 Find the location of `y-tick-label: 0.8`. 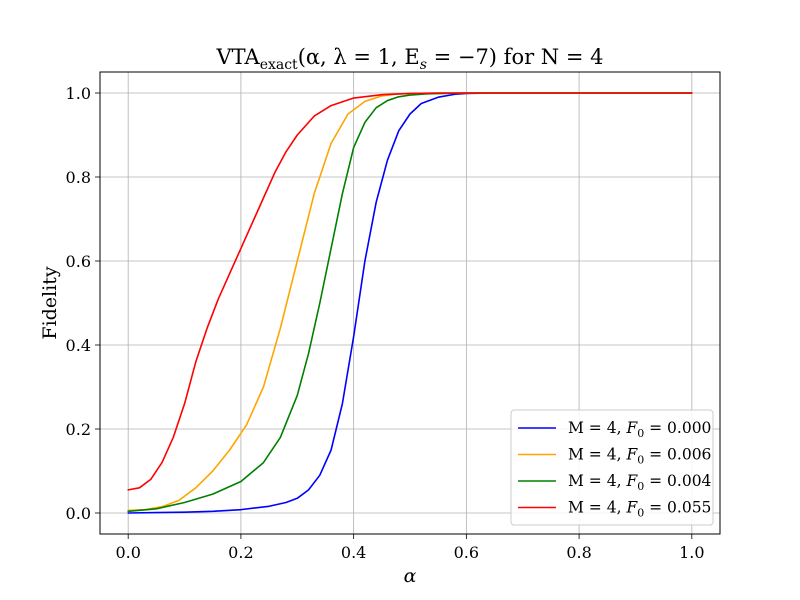

y-tick-label: 0.8 is located at coordinates (78, 177).